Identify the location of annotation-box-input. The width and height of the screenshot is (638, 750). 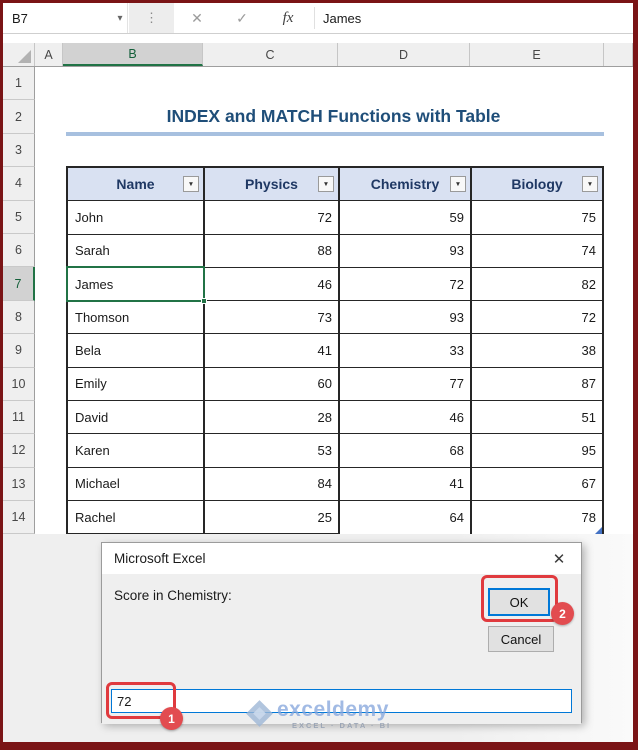
(141, 700).